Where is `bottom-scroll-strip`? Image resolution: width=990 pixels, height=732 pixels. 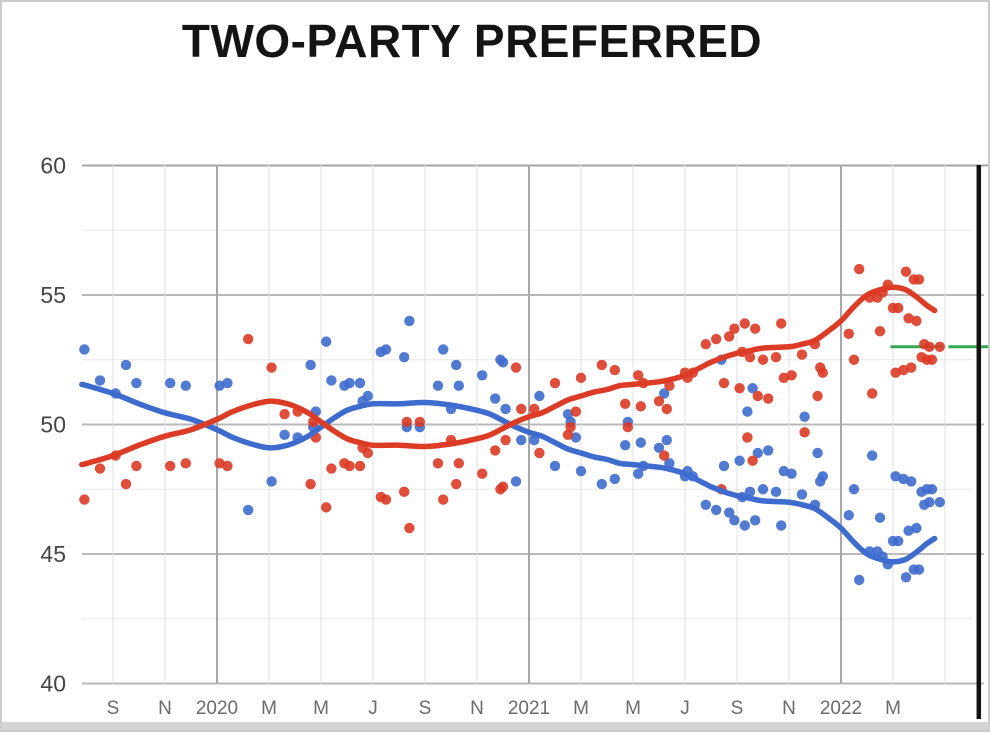
bottom-scroll-strip is located at coordinates (495, 726).